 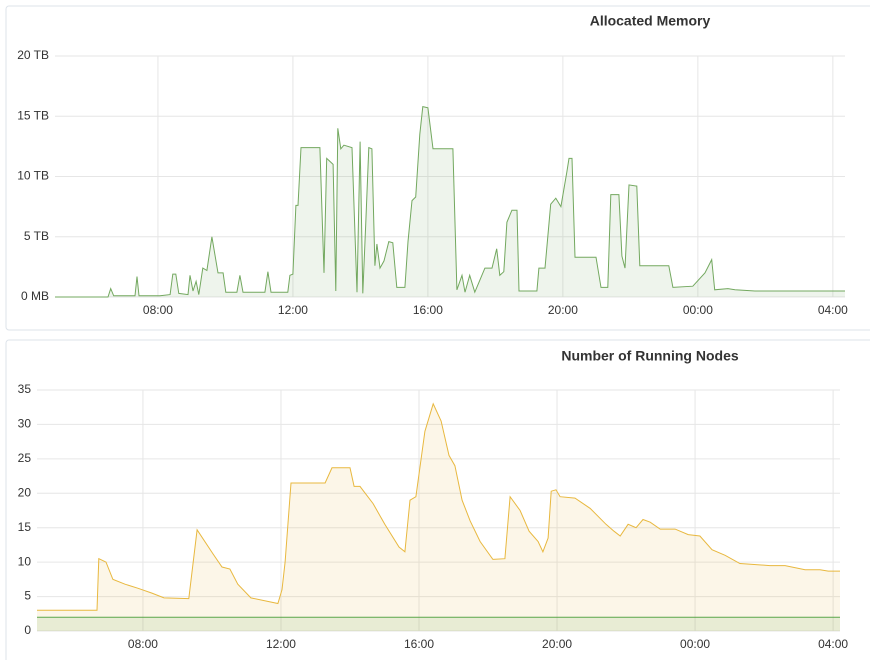 What do you see at coordinates (25, 561) in the screenshot?
I see `y-tick-label: 10` at bounding box center [25, 561].